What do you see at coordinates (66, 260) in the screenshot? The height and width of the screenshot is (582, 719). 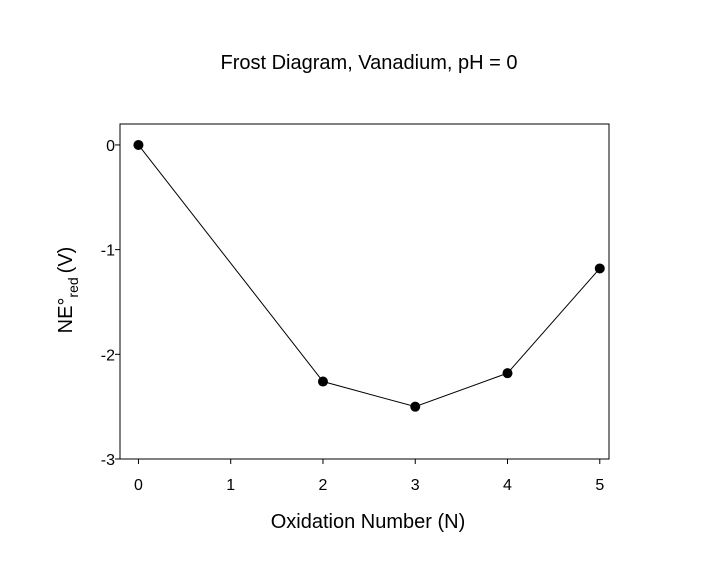 I see `y-label-suffix: (V)` at bounding box center [66, 260].